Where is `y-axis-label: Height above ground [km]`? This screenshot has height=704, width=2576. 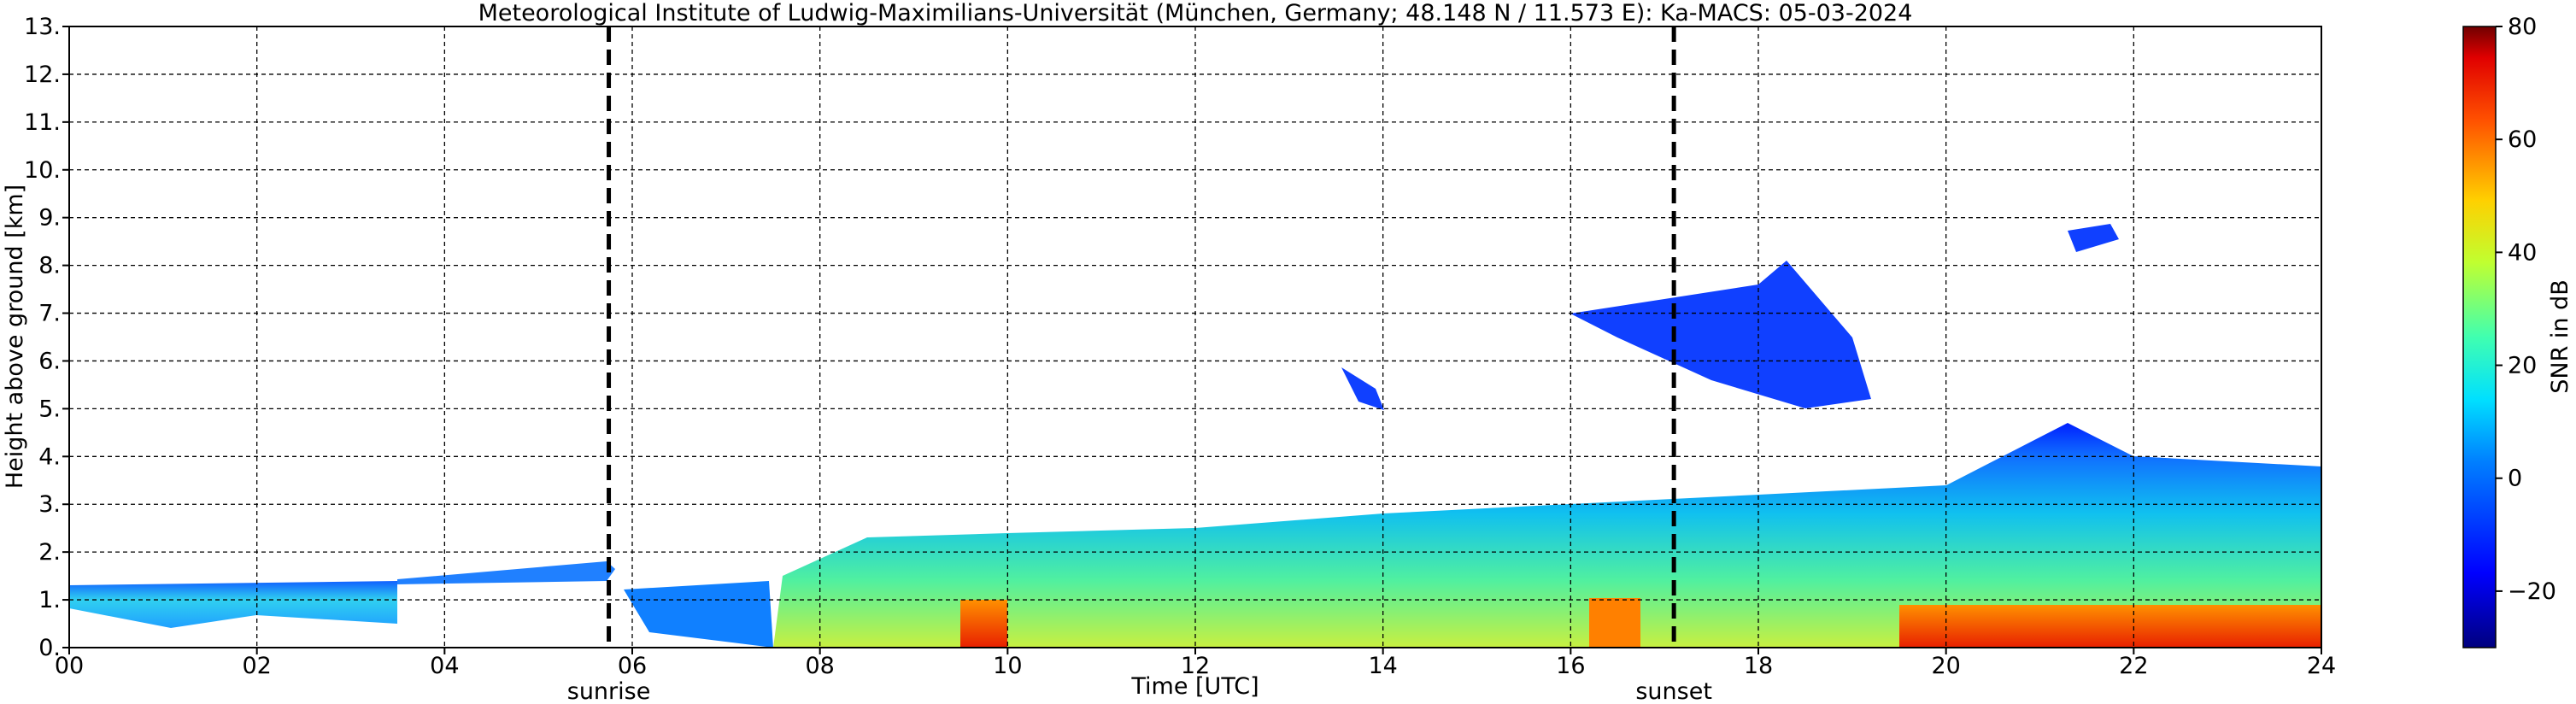
y-axis-label: Height above ground [km] is located at coordinates (15, 337).